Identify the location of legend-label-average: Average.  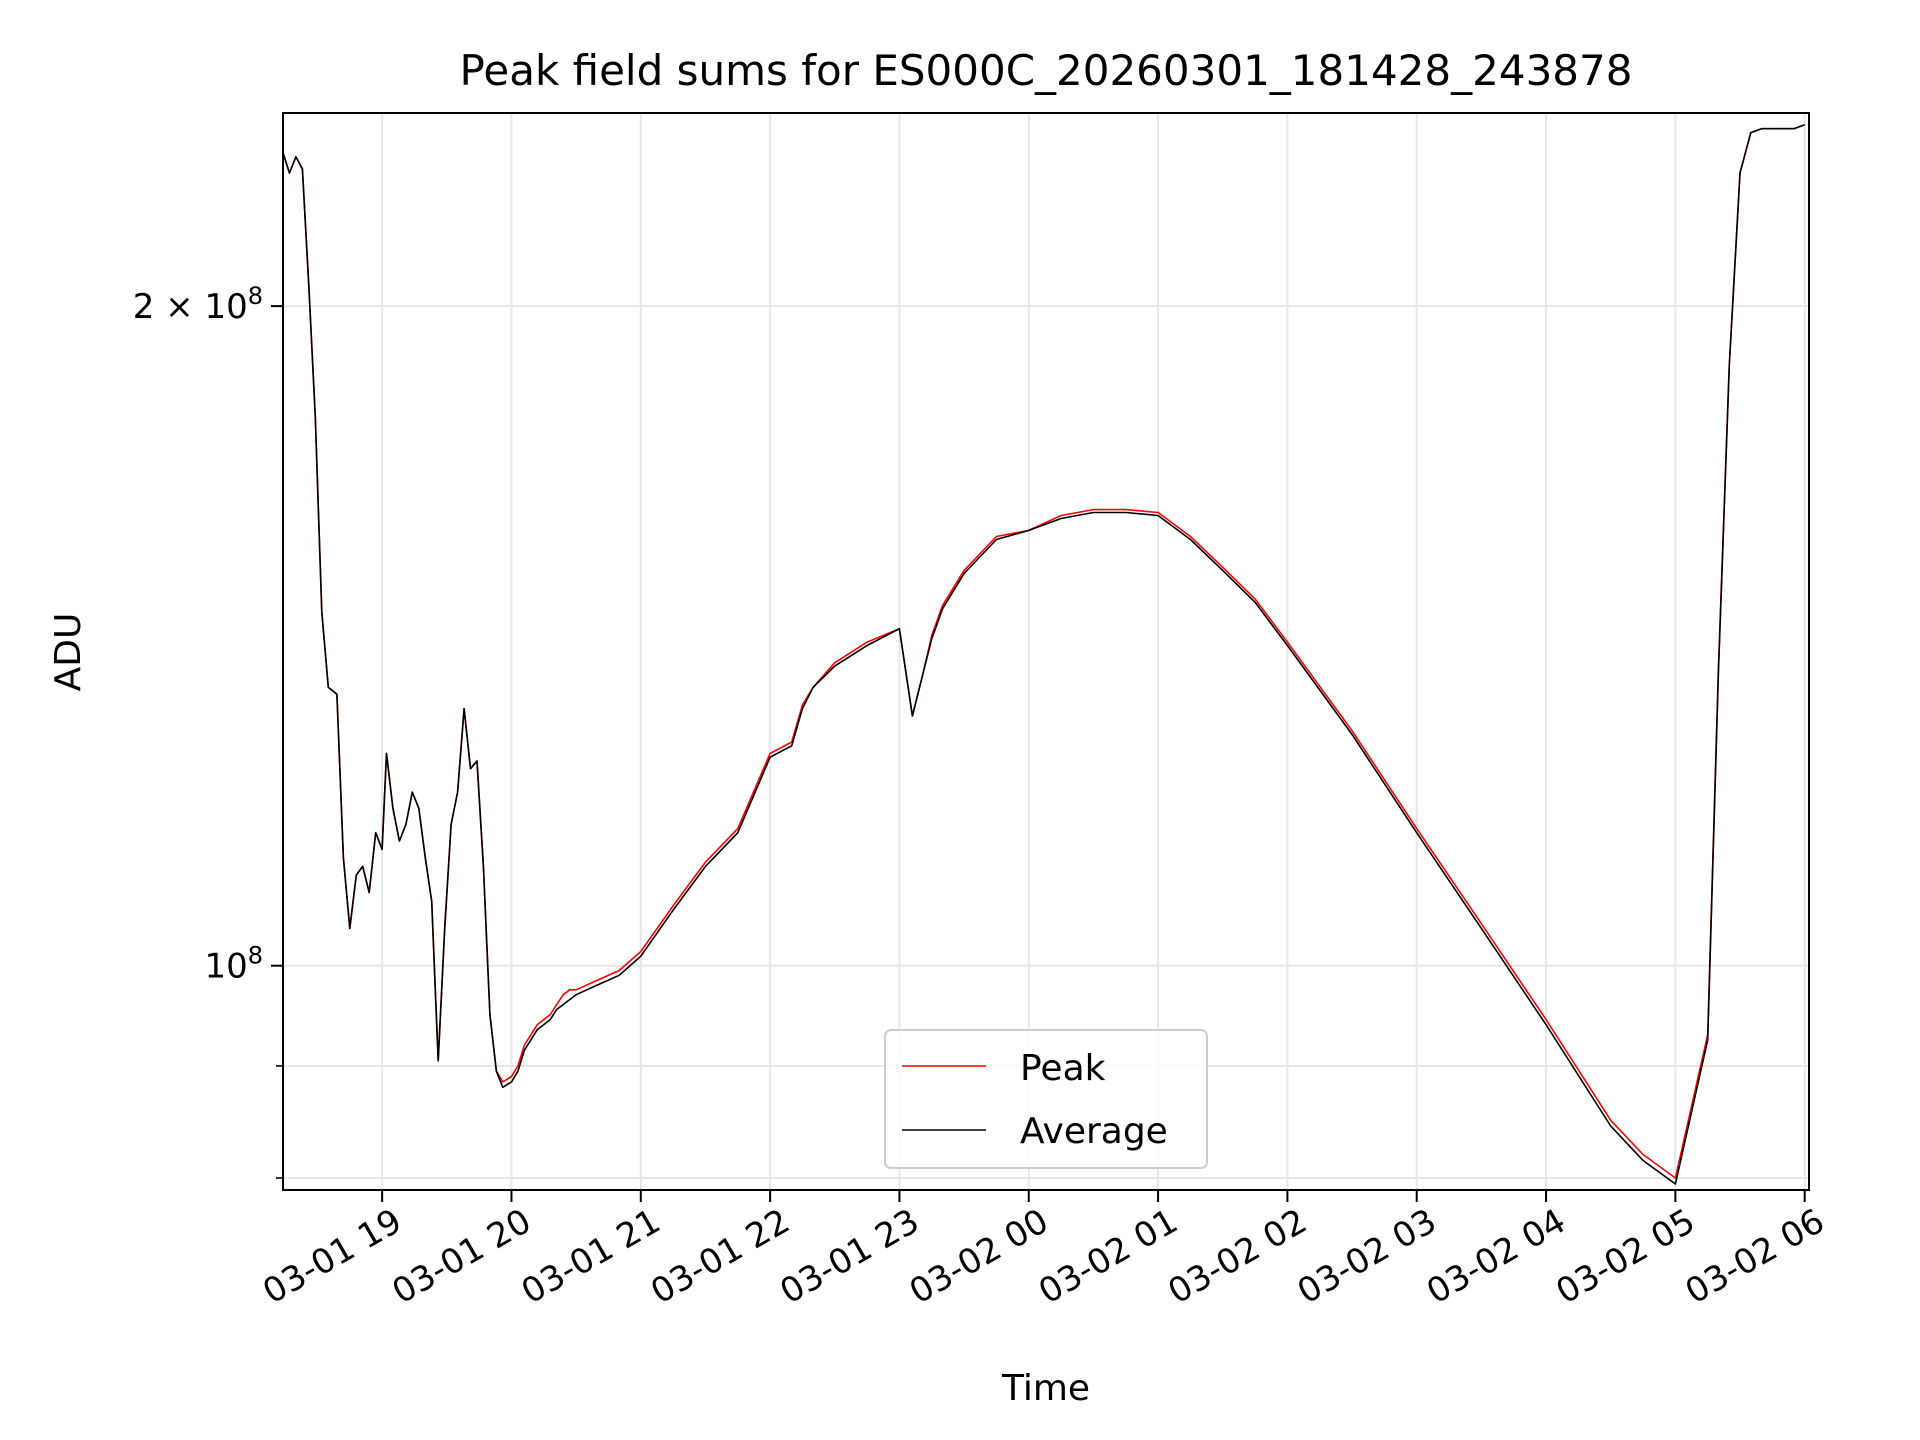
(1094, 1131).